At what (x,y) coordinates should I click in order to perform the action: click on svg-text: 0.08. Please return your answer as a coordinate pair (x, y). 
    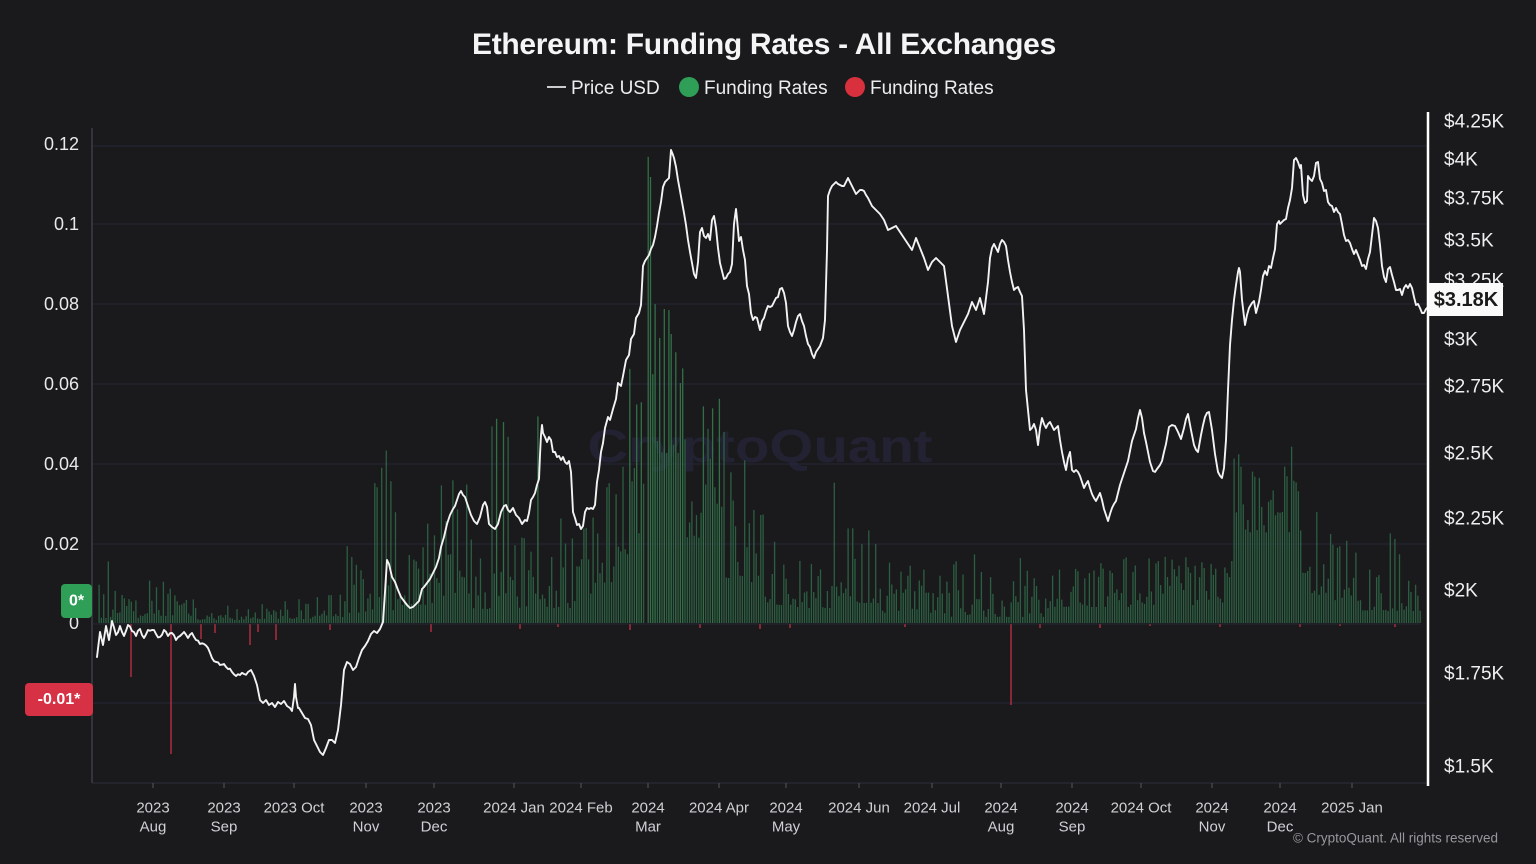
    Looking at the image, I should click on (61, 304).